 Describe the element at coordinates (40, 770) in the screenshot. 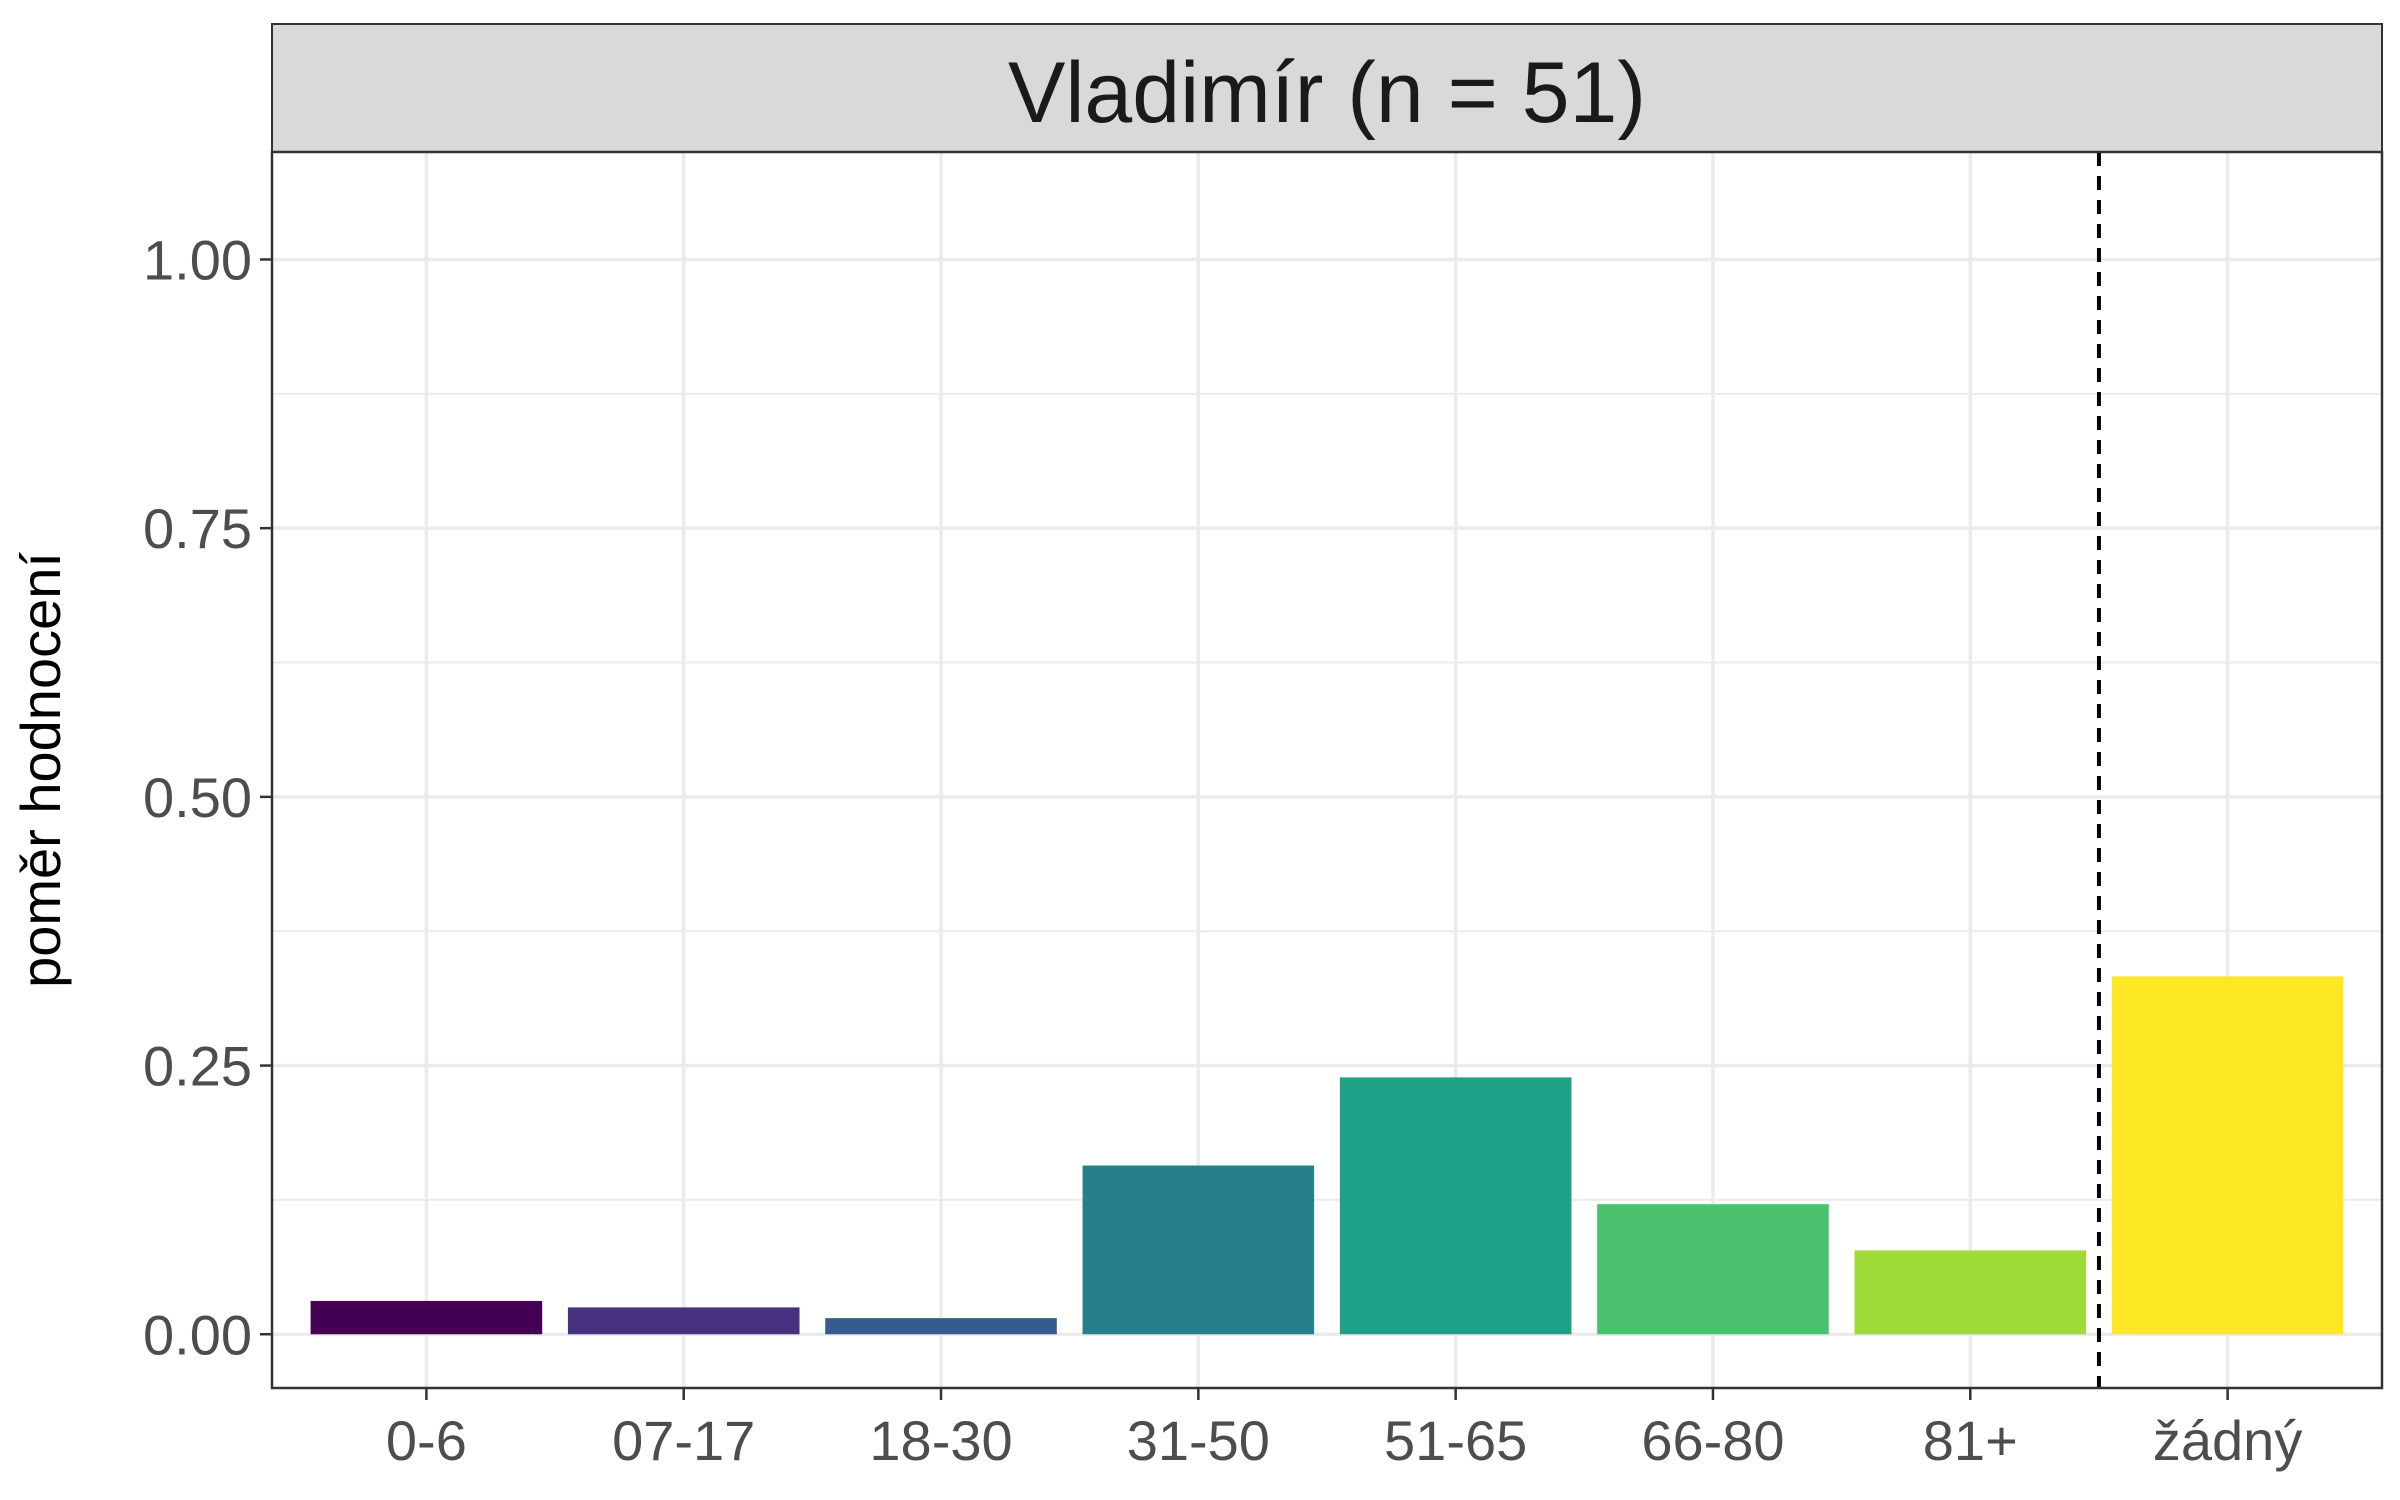

I see `y-axis-title: poměr hodnocení` at that location.